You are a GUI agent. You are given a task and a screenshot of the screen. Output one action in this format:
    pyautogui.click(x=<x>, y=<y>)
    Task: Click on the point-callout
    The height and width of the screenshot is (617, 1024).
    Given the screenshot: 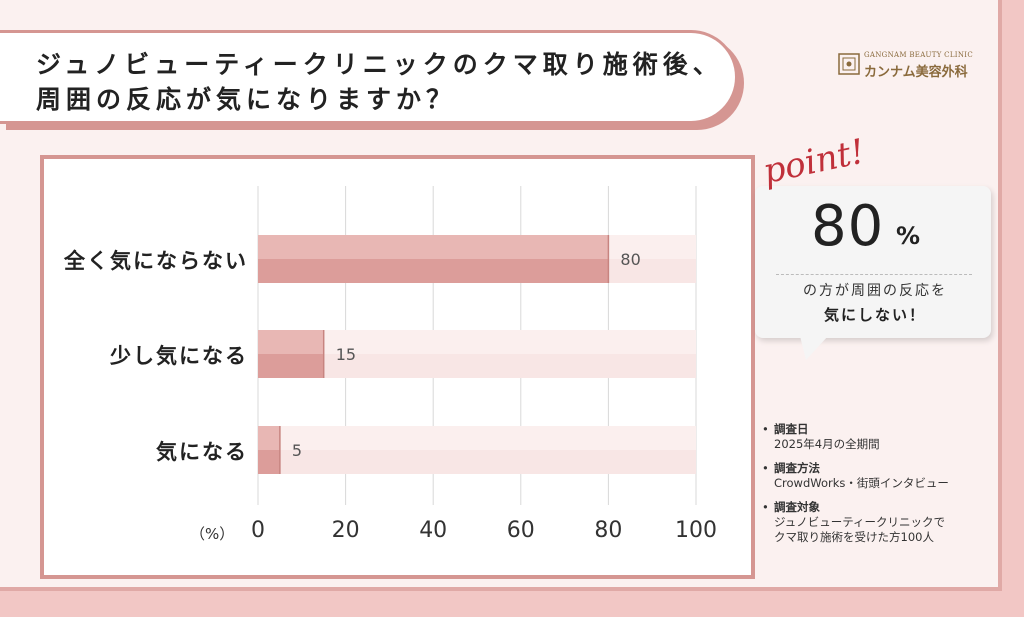 What is the action you would take?
    pyautogui.click(x=873, y=262)
    